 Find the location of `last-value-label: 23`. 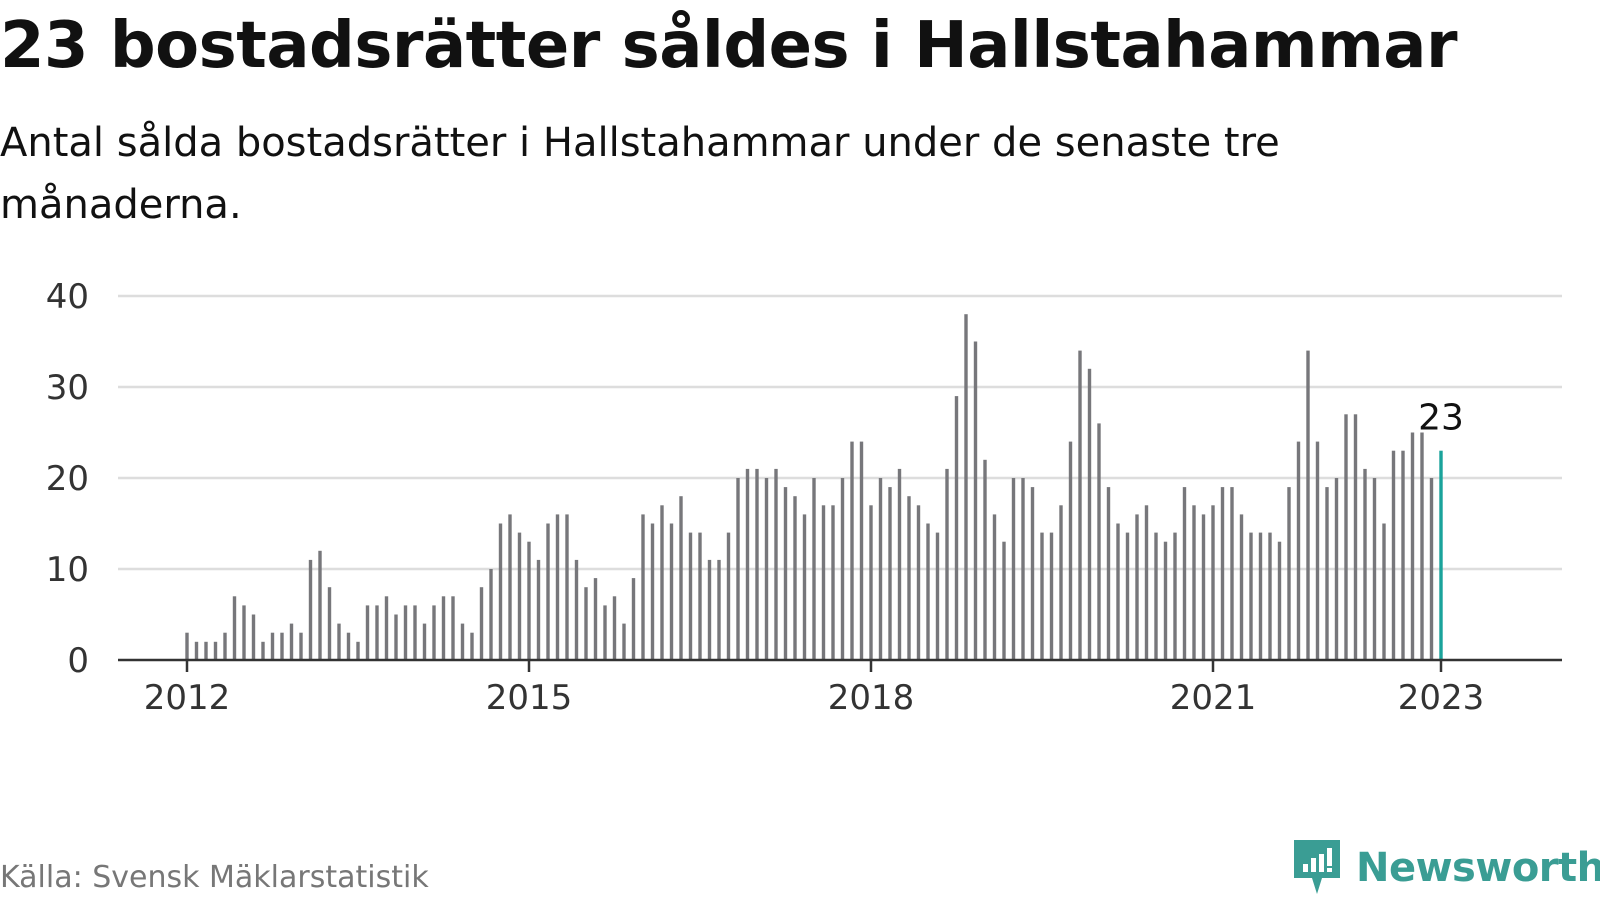

last-value-label: 23 is located at coordinates (1441, 418).